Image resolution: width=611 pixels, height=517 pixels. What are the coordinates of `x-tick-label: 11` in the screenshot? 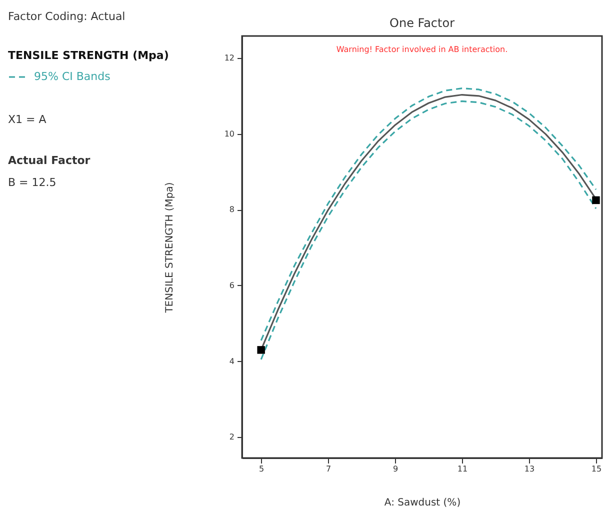 It's located at (462, 469).